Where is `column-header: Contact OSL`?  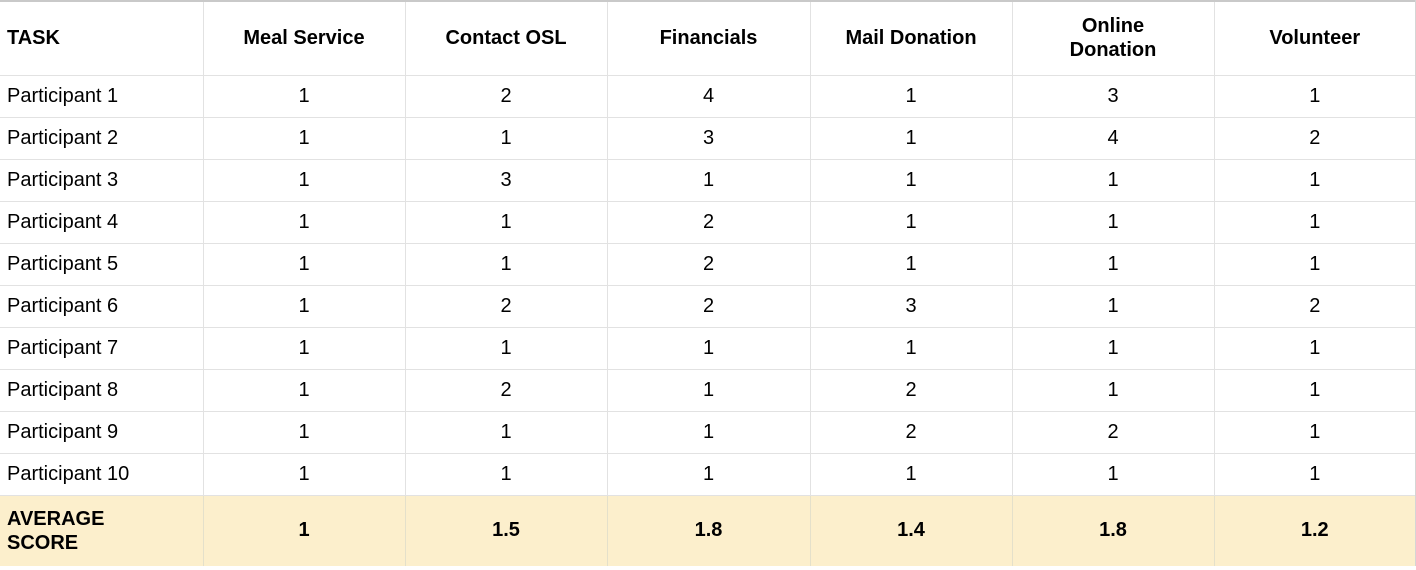 column-header: Contact OSL is located at coordinates (506, 38).